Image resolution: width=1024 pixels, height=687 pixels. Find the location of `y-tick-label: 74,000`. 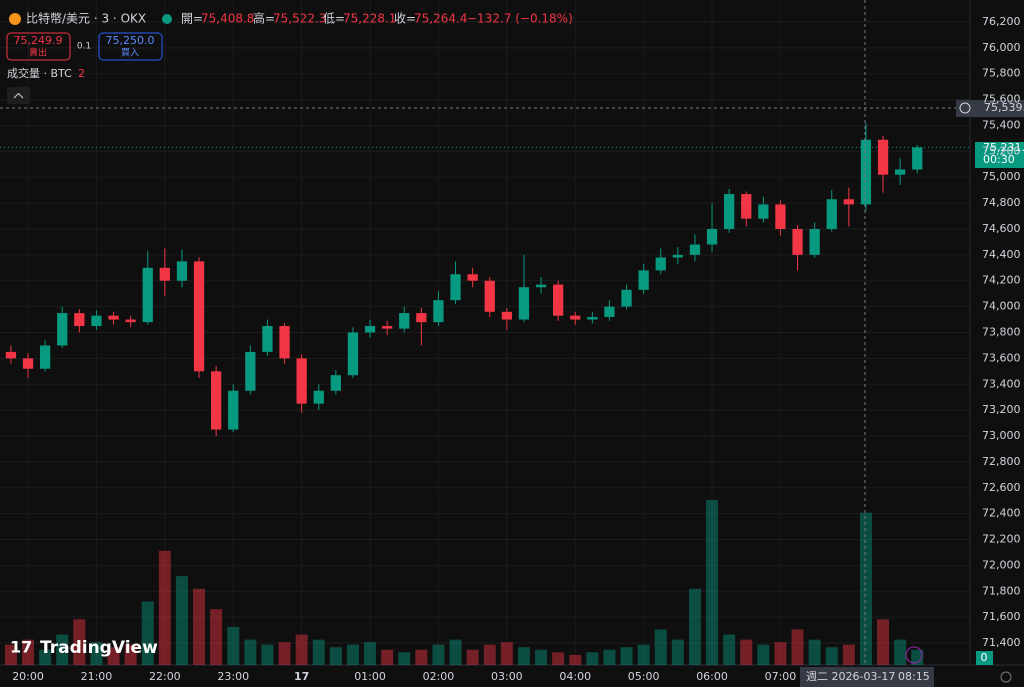

y-tick-label: 74,000 is located at coordinates (1001, 306).